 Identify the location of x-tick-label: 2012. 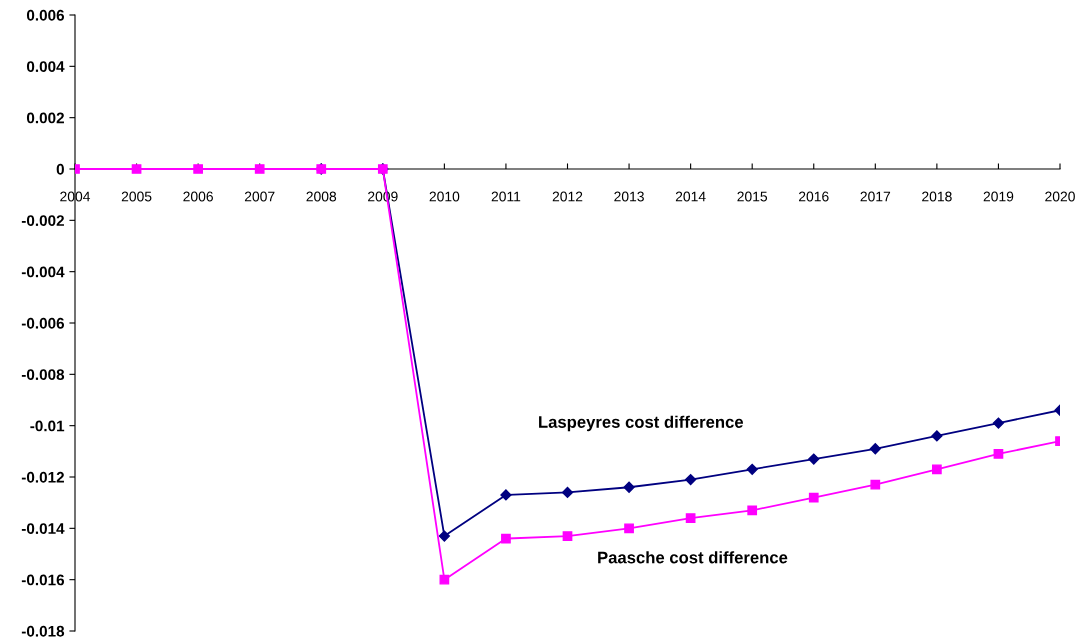
(567, 196).